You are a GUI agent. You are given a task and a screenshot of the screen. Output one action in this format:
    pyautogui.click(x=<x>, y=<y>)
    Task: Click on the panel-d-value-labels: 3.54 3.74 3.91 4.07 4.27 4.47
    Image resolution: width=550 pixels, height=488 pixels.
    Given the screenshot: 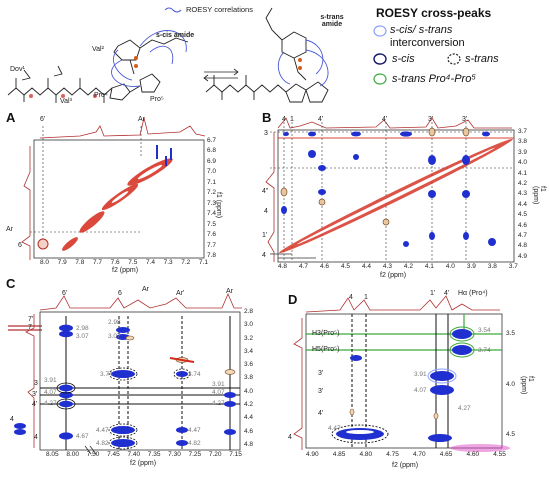 What is the action you would take?
    pyautogui.click(x=409, y=379)
    